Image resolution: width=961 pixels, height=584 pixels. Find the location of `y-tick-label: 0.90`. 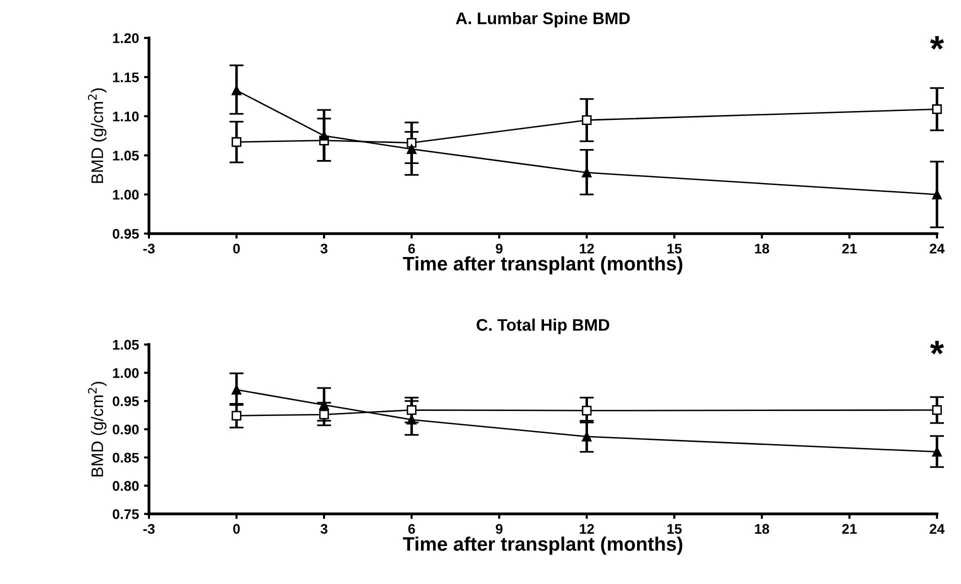

y-tick-label: 0.90 is located at coordinates (125, 429).